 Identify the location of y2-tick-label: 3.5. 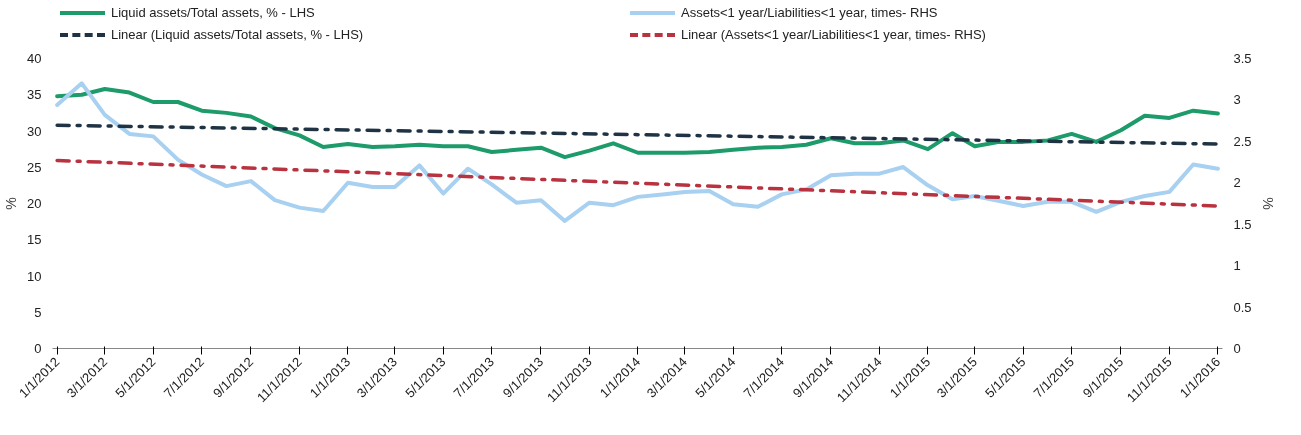
(1242, 58).